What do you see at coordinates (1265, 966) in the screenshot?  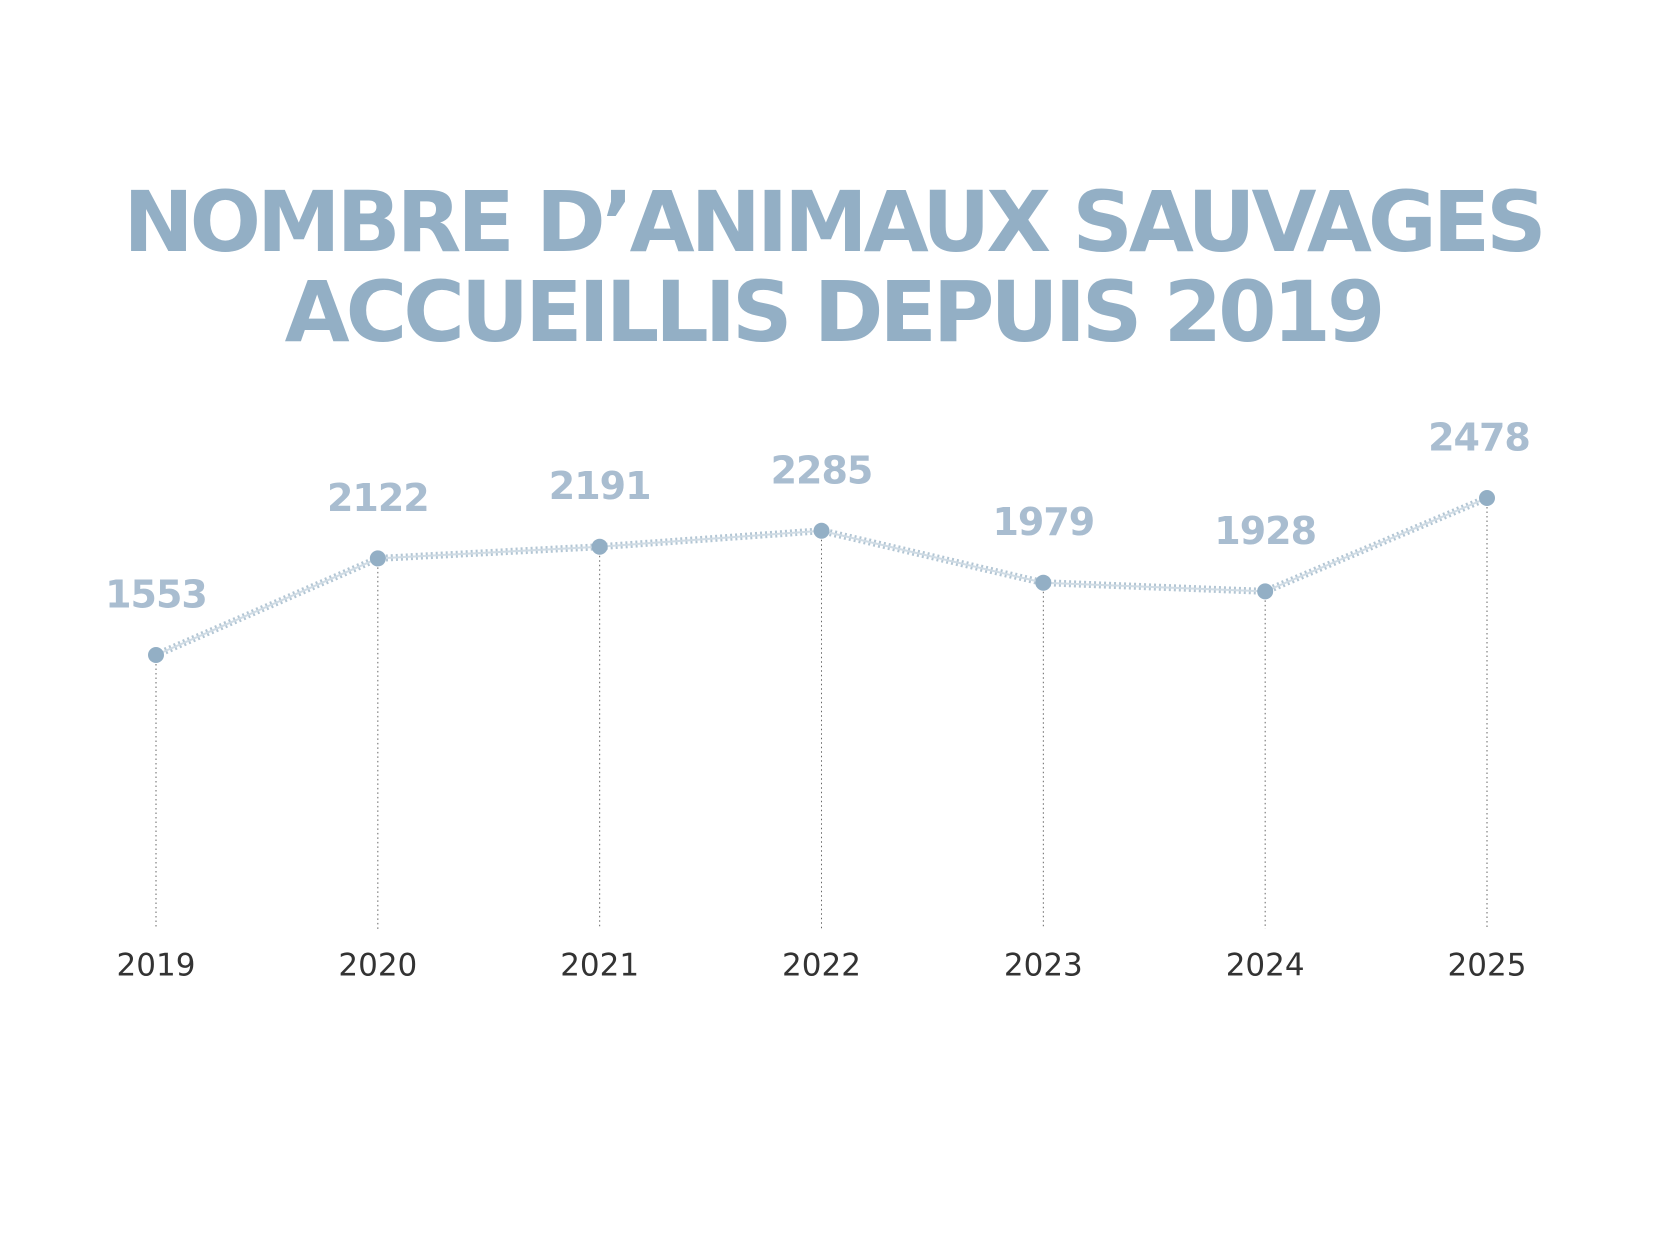 I see `x-tick-label: 2024` at bounding box center [1265, 966].